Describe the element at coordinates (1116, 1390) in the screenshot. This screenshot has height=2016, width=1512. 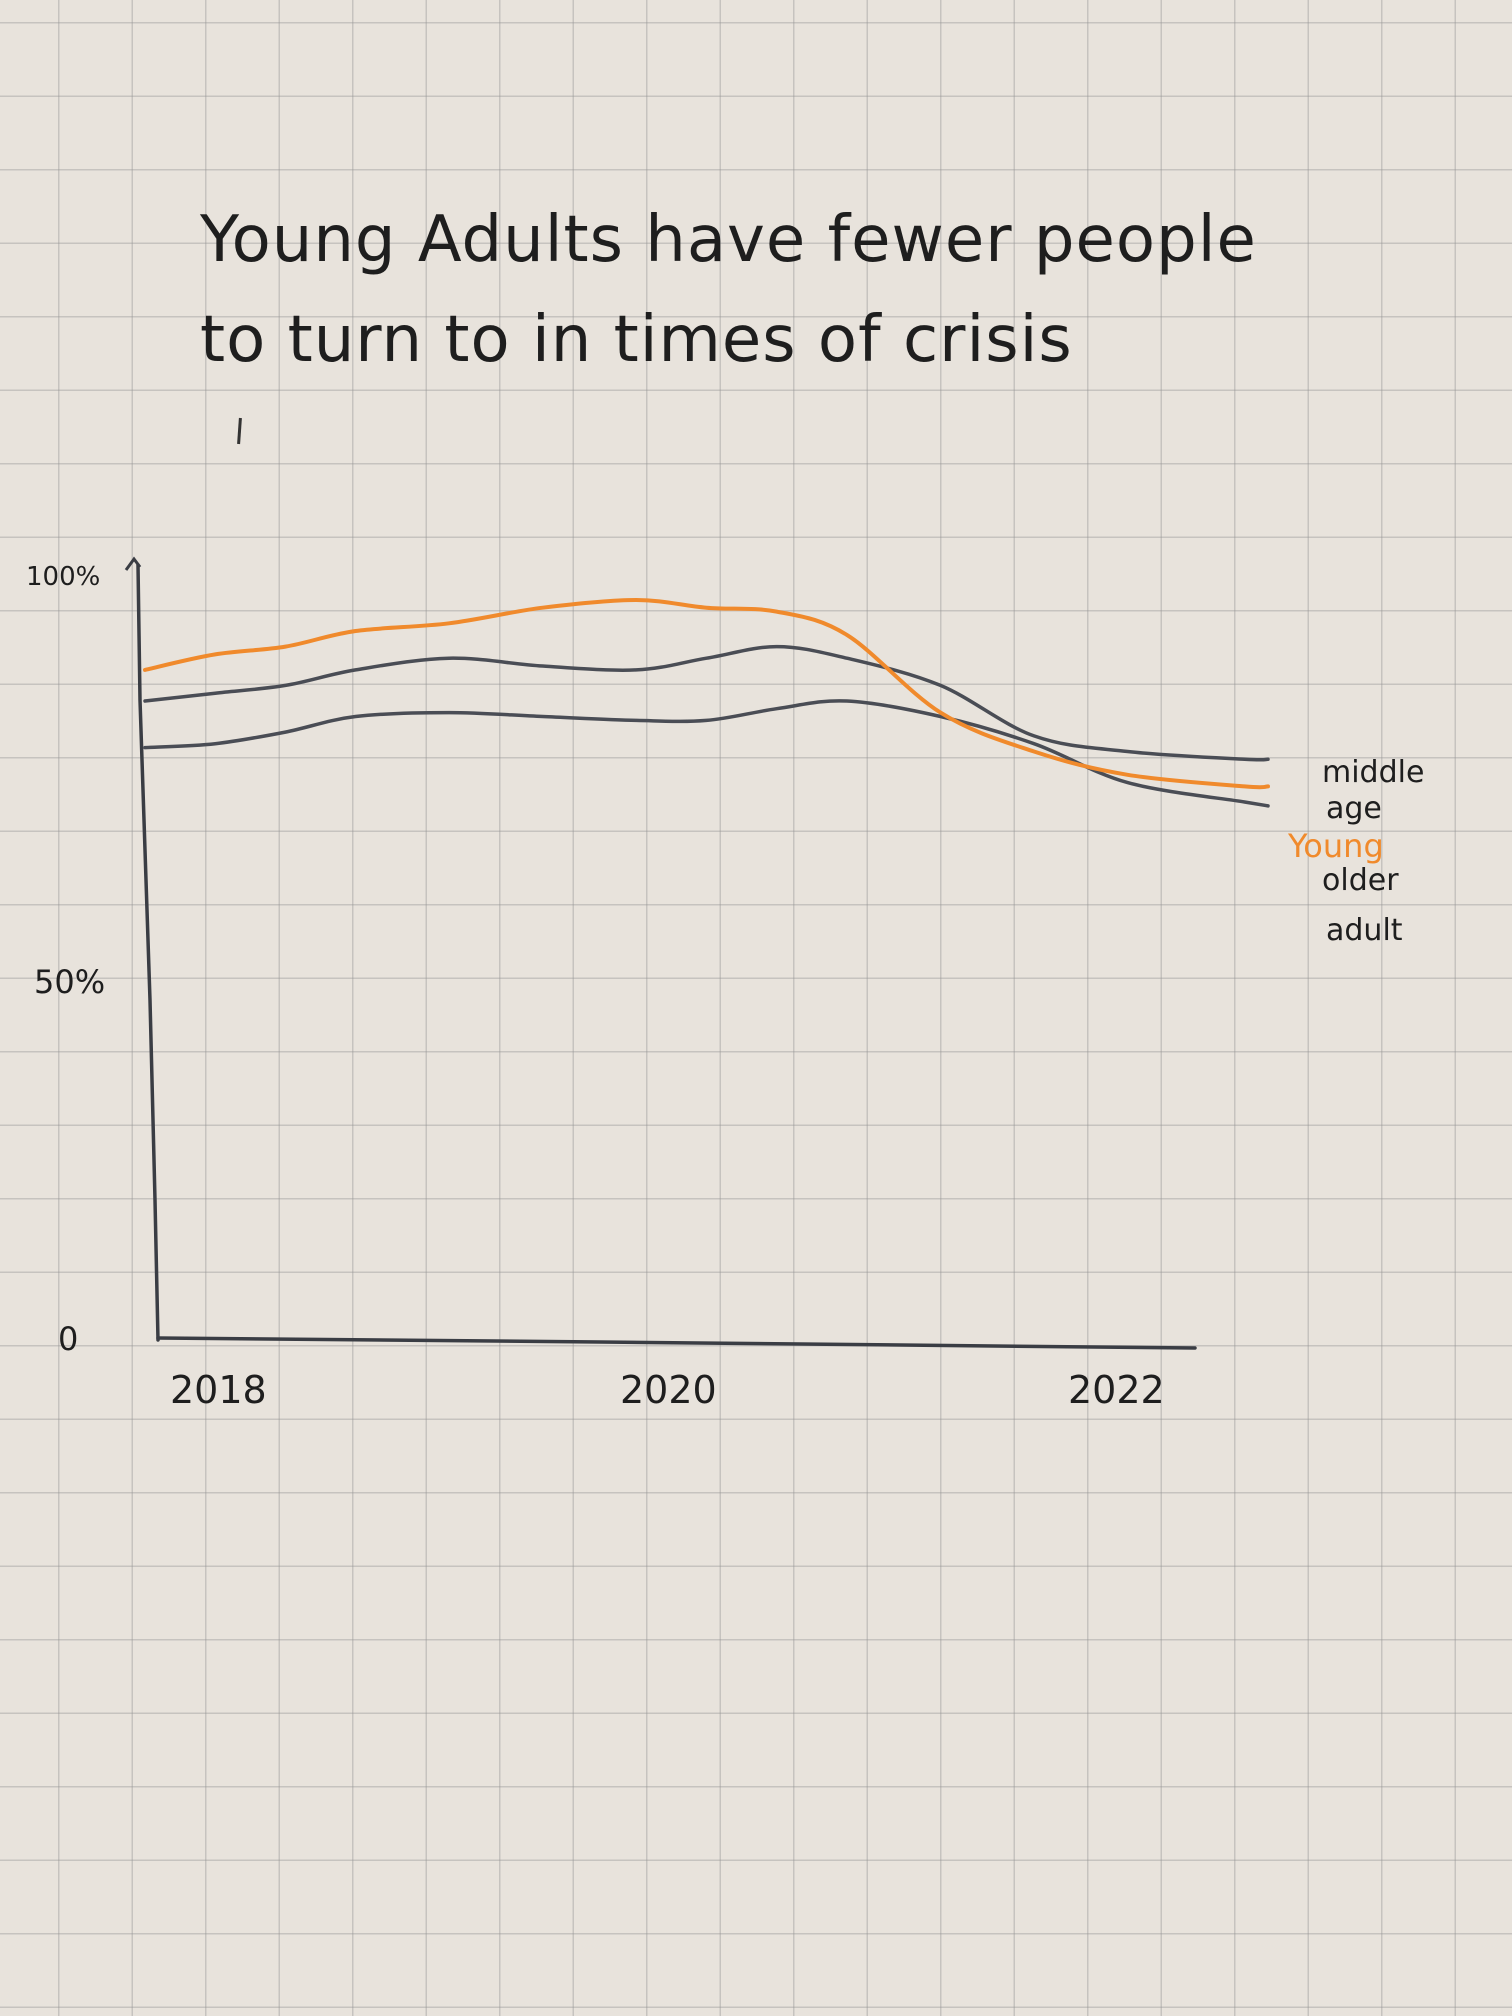
I see `x-tick-label: 2022` at that location.